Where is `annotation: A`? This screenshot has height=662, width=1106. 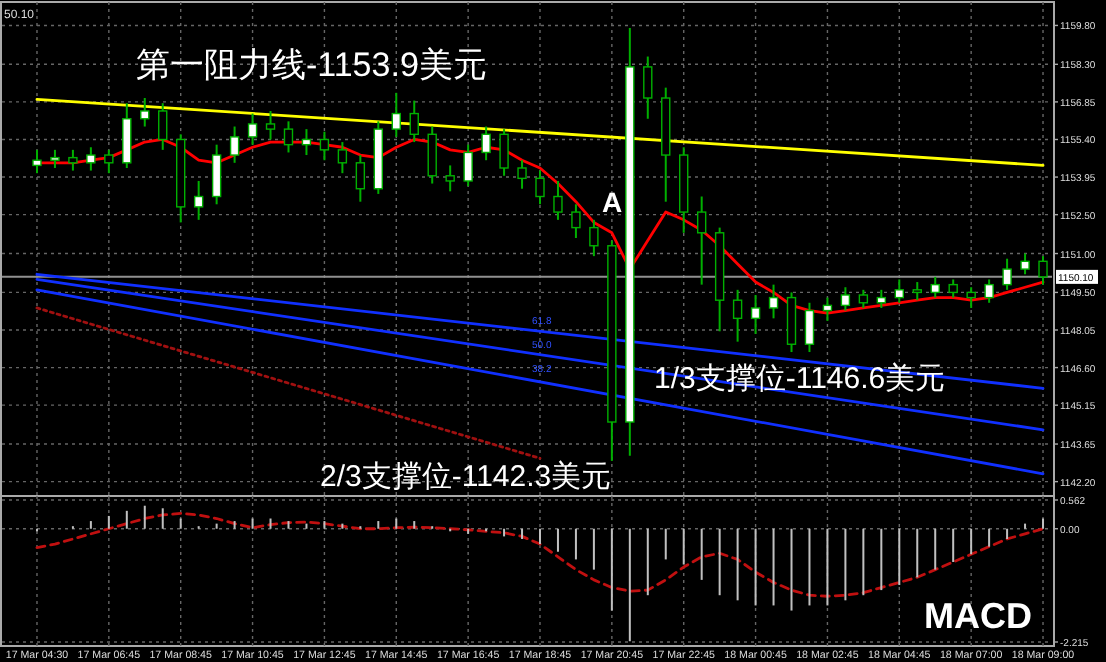
annotation: A is located at coordinates (612, 202).